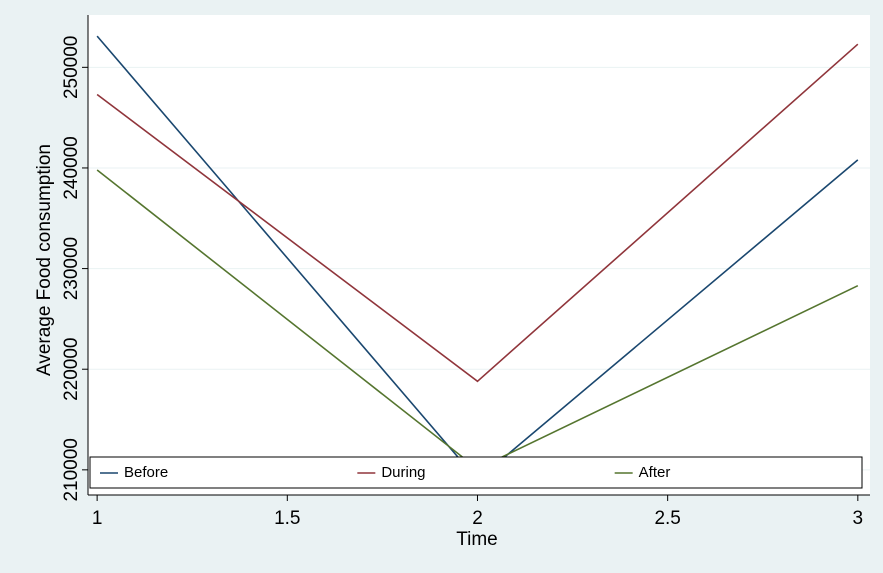 The width and height of the screenshot is (883, 573). Describe the element at coordinates (287, 518) in the screenshot. I see `x-tick-label: 1.5` at that location.